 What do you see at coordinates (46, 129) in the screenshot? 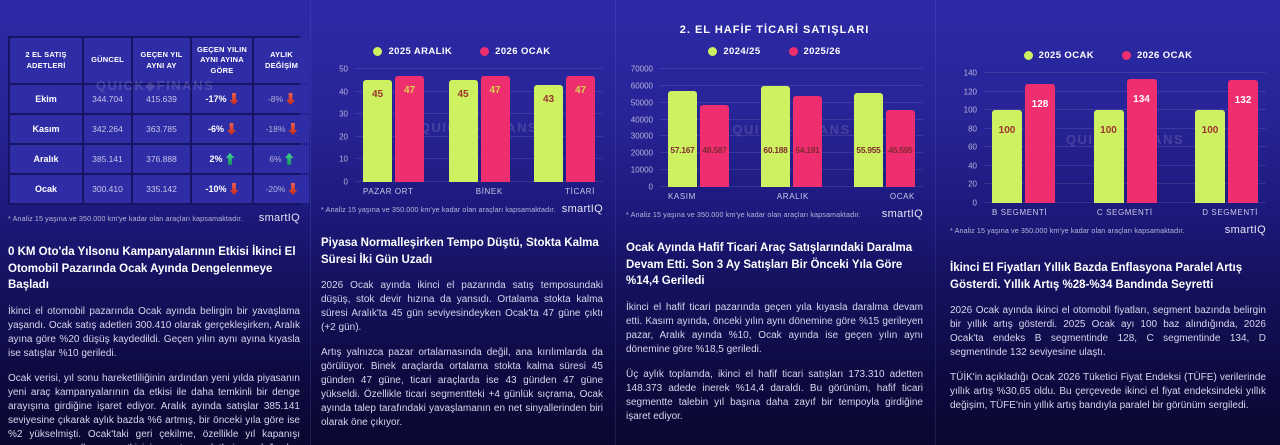
I see `table-cell-month: Kasım` at bounding box center [46, 129].